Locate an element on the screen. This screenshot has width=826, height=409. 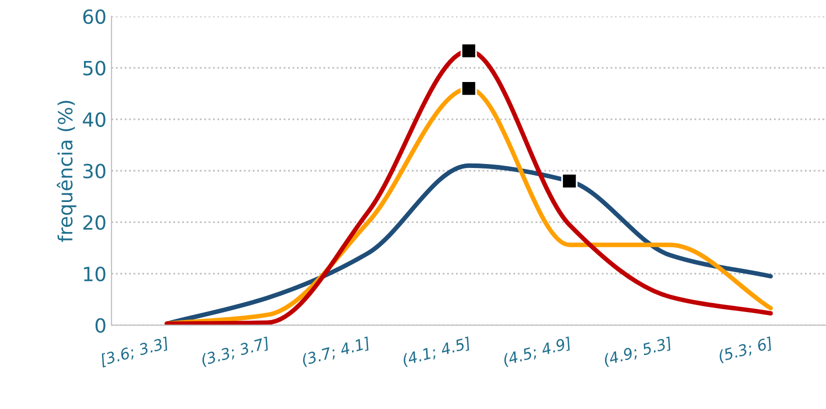
y-tick-label: 40 is located at coordinates (94, 119).